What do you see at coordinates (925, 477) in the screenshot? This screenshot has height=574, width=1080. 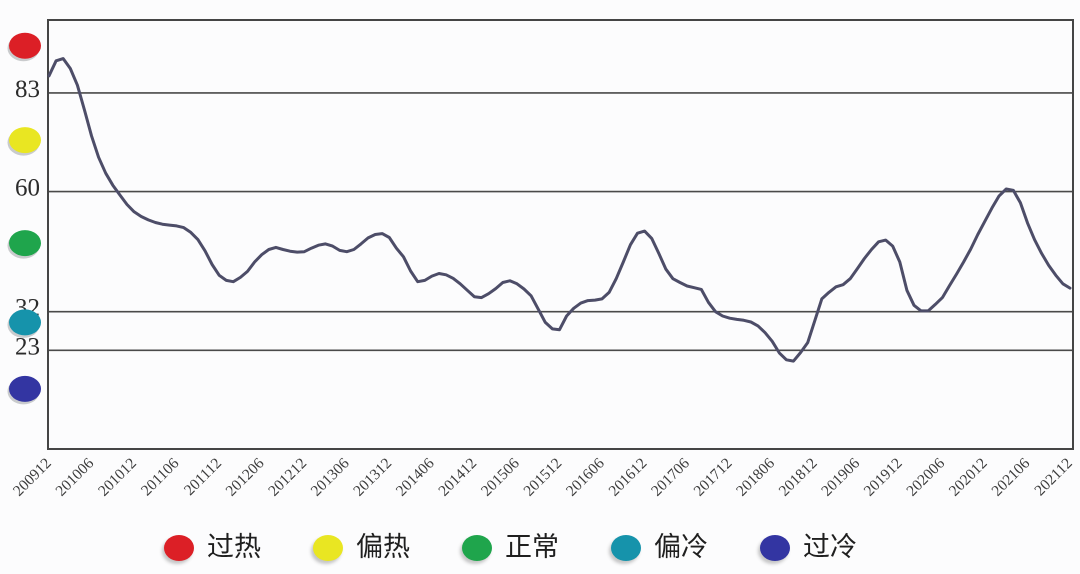 I see `x-tick-label: 202006` at bounding box center [925, 477].